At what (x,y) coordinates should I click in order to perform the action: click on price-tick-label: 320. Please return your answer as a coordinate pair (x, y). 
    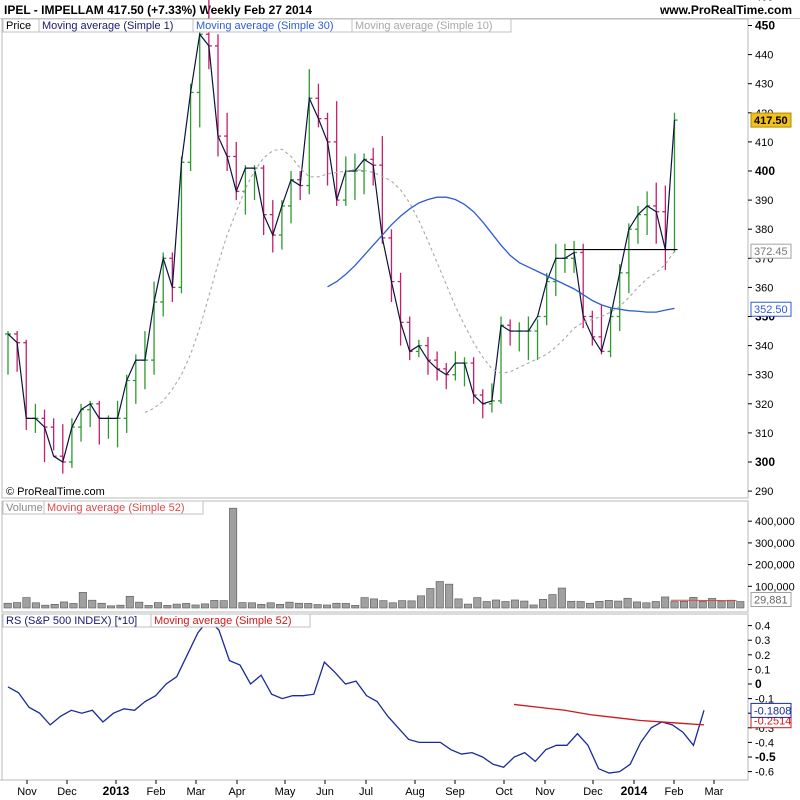
    Looking at the image, I should click on (764, 405).